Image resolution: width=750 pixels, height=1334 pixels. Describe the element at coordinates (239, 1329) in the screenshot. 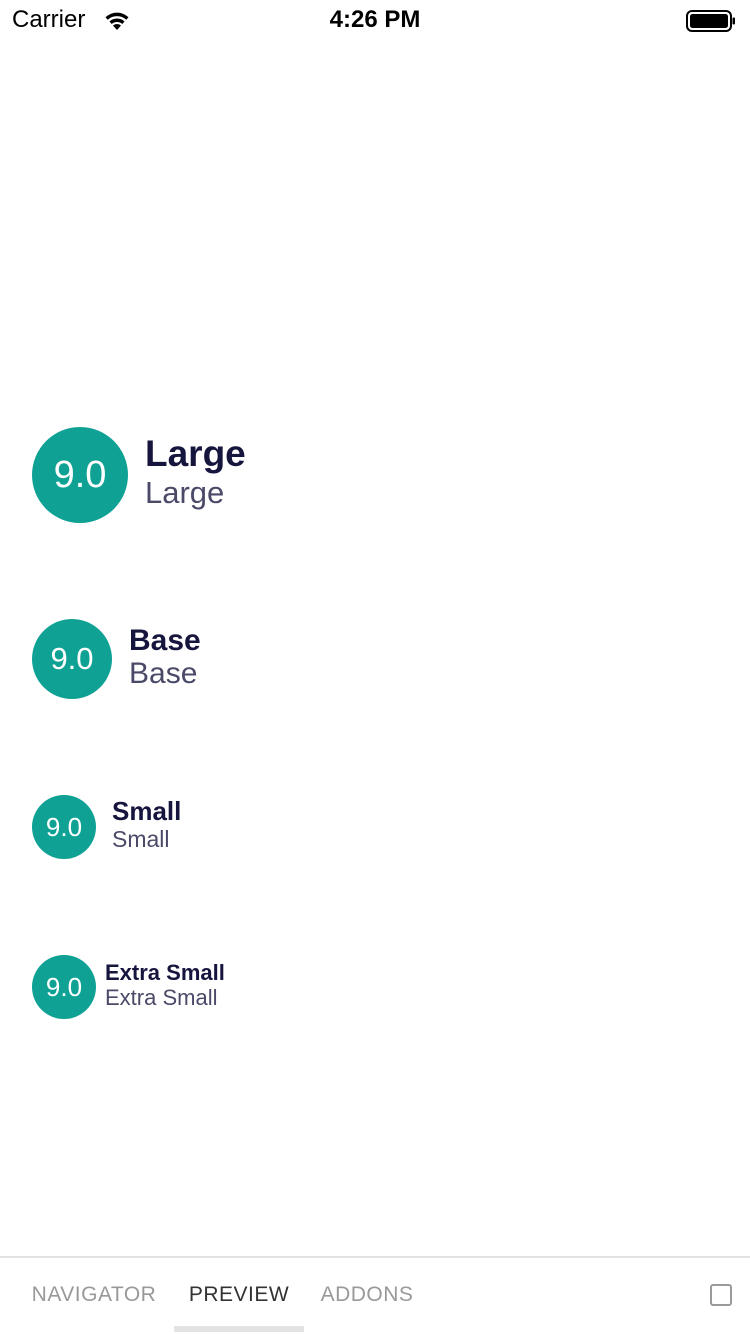

I see `active-tab-indicator` at that location.